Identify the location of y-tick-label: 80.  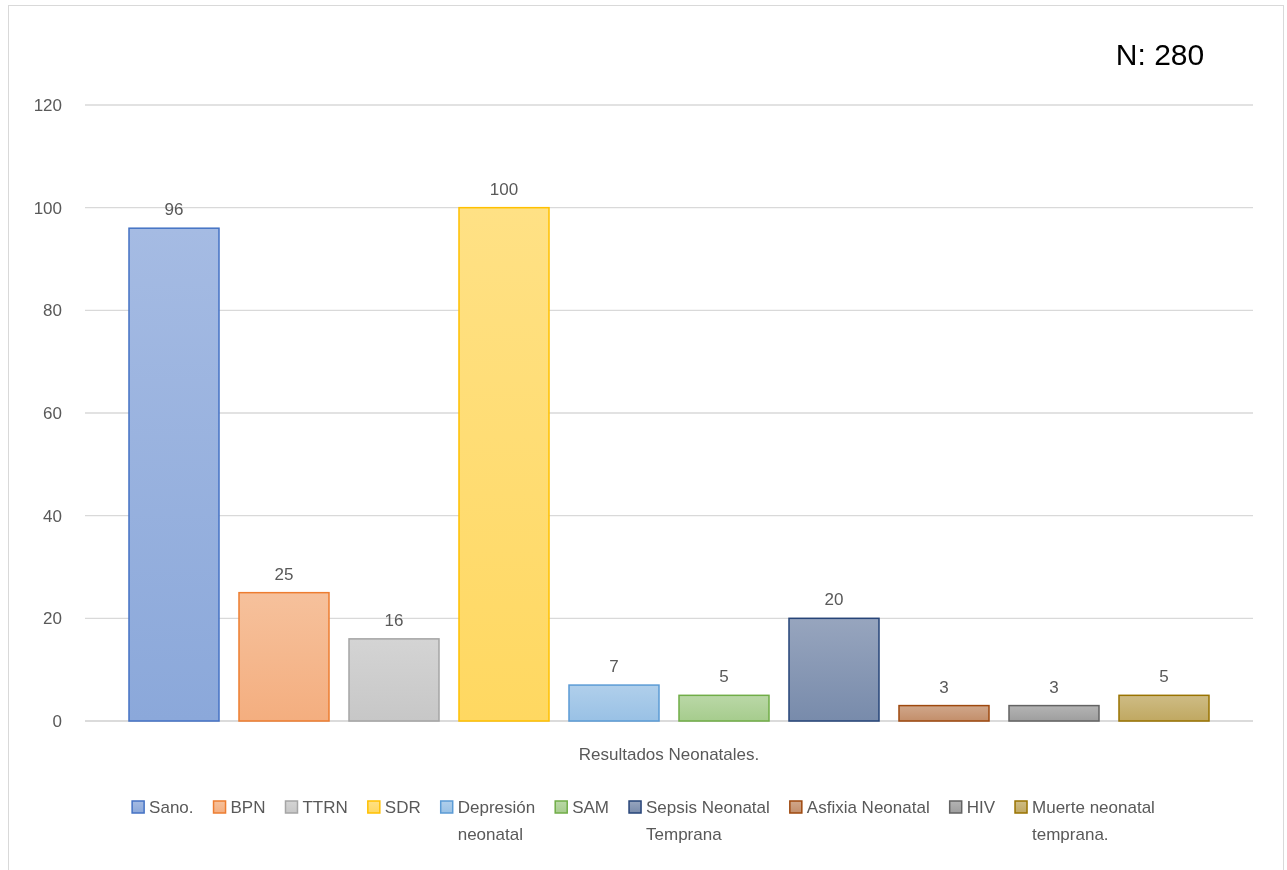
(52, 311).